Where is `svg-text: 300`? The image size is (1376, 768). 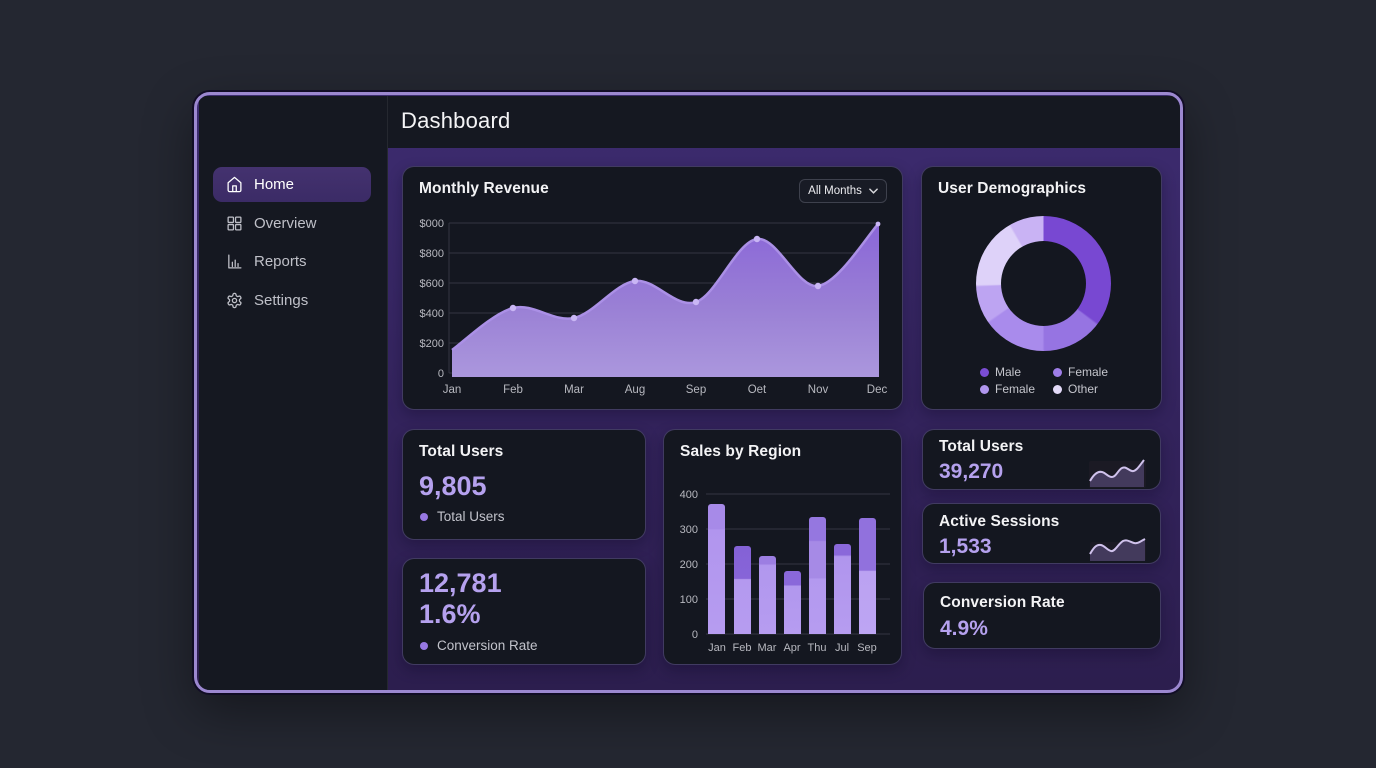
svg-text: 300 is located at coordinates (689, 530).